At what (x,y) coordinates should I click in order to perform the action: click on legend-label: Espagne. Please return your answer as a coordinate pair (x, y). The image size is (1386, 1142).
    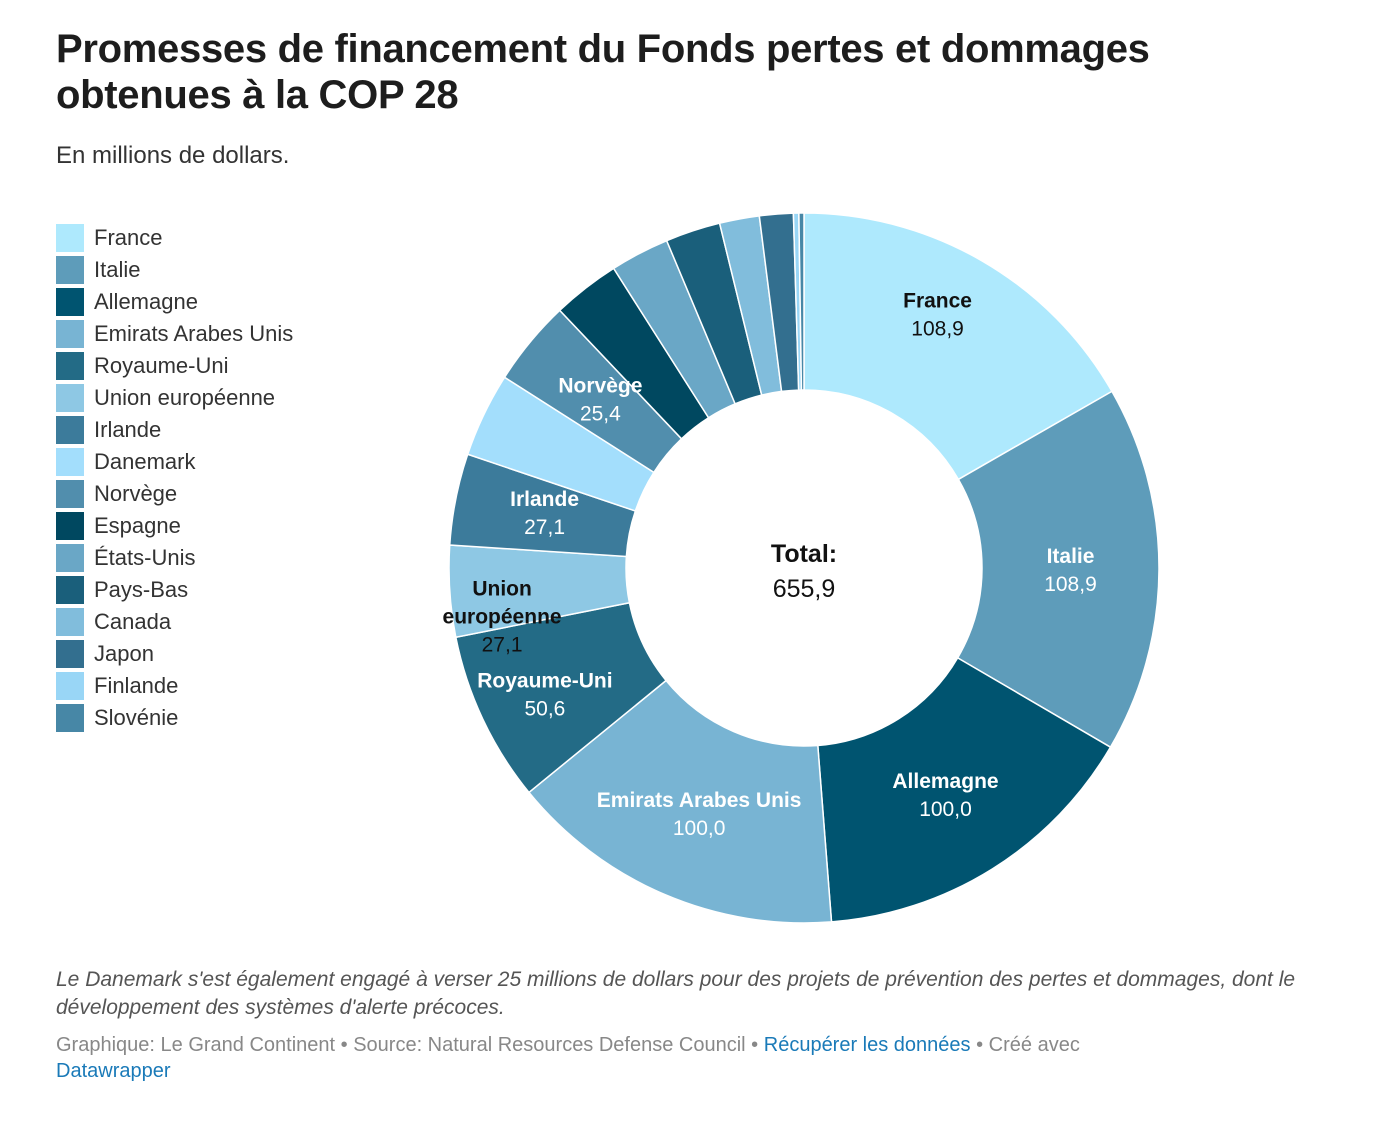
    Looking at the image, I should click on (137, 525).